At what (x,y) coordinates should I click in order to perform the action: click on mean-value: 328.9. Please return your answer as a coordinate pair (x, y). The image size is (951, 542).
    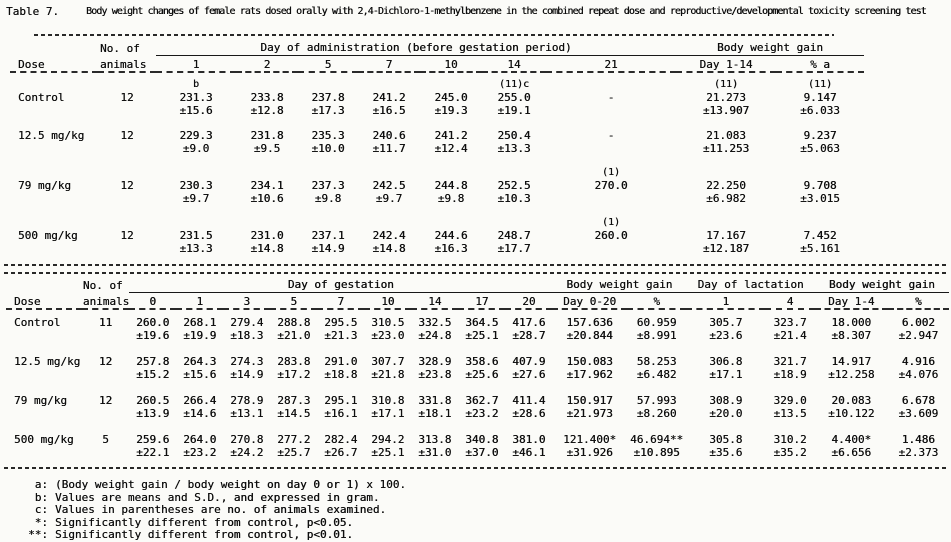
    Looking at the image, I should click on (435, 361).